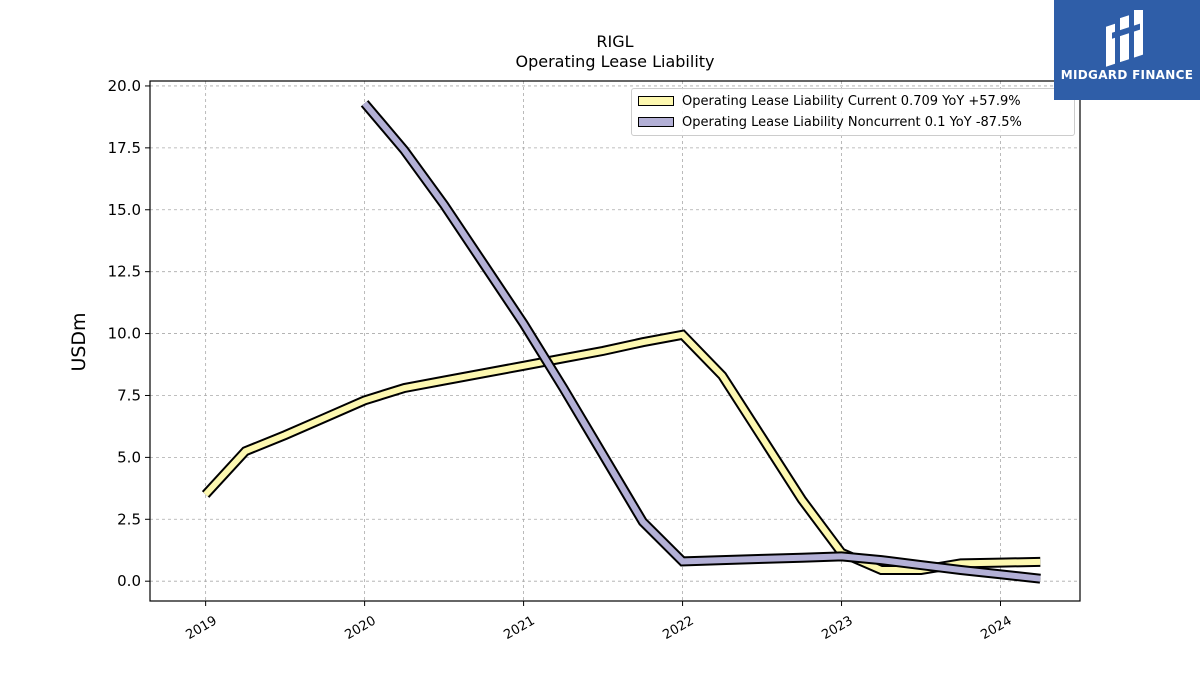 The image size is (1200, 675). Describe the element at coordinates (124, 334) in the screenshot. I see `y-tick-label: 10.0` at that location.